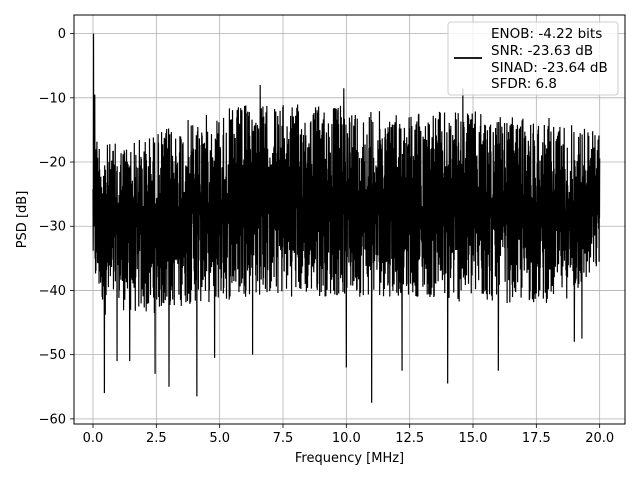  Describe the element at coordinates (346, 438) in the screenshot. I see `x-tick-label: 10.0` at that location.